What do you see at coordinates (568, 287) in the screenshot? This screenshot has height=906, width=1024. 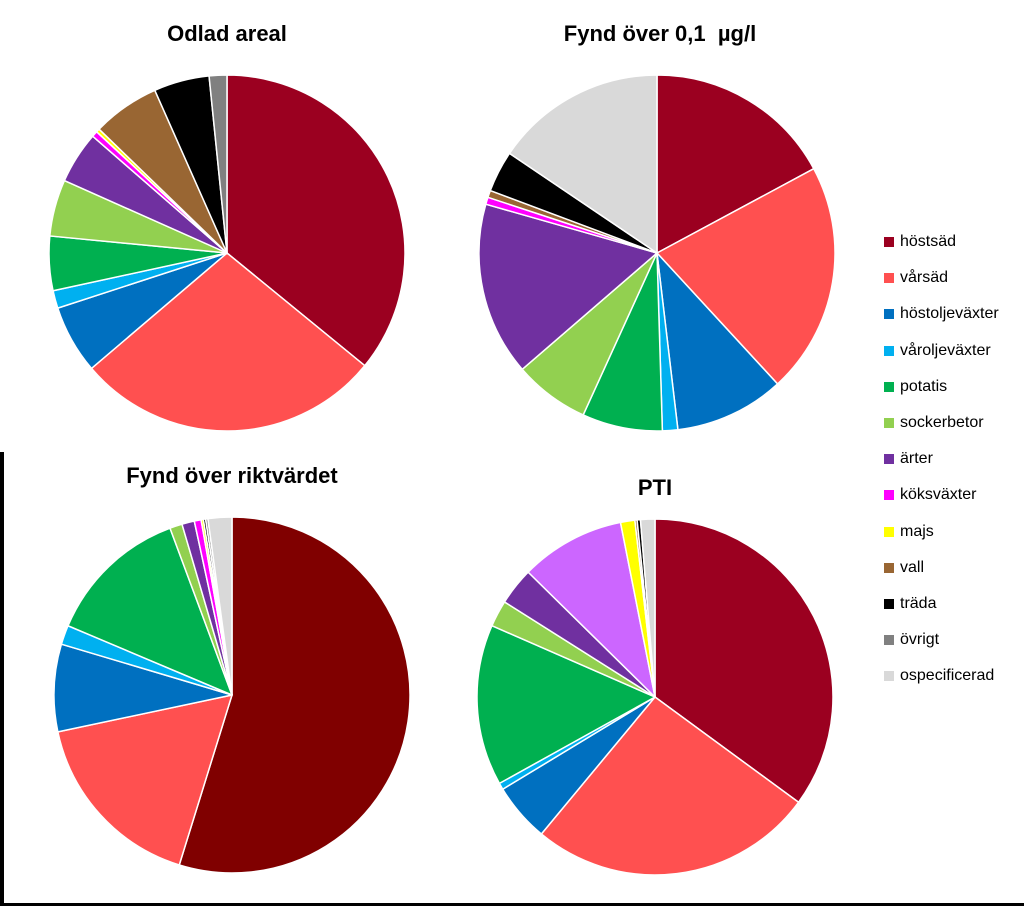 I see `pie-slice-arter` at bounding box center [568, 287].